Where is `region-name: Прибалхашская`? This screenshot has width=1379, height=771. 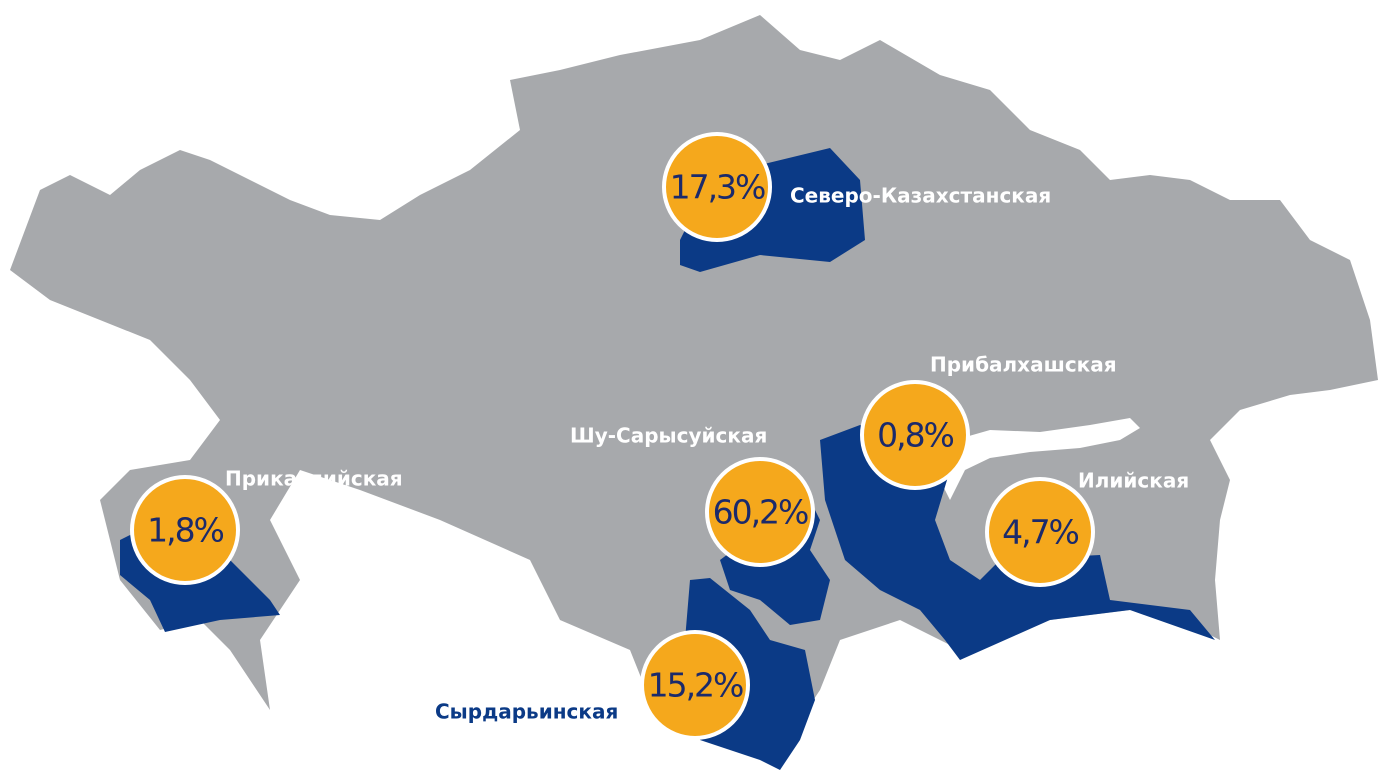 region-name: Прибалхашская is located at coordinates (1023, 365).